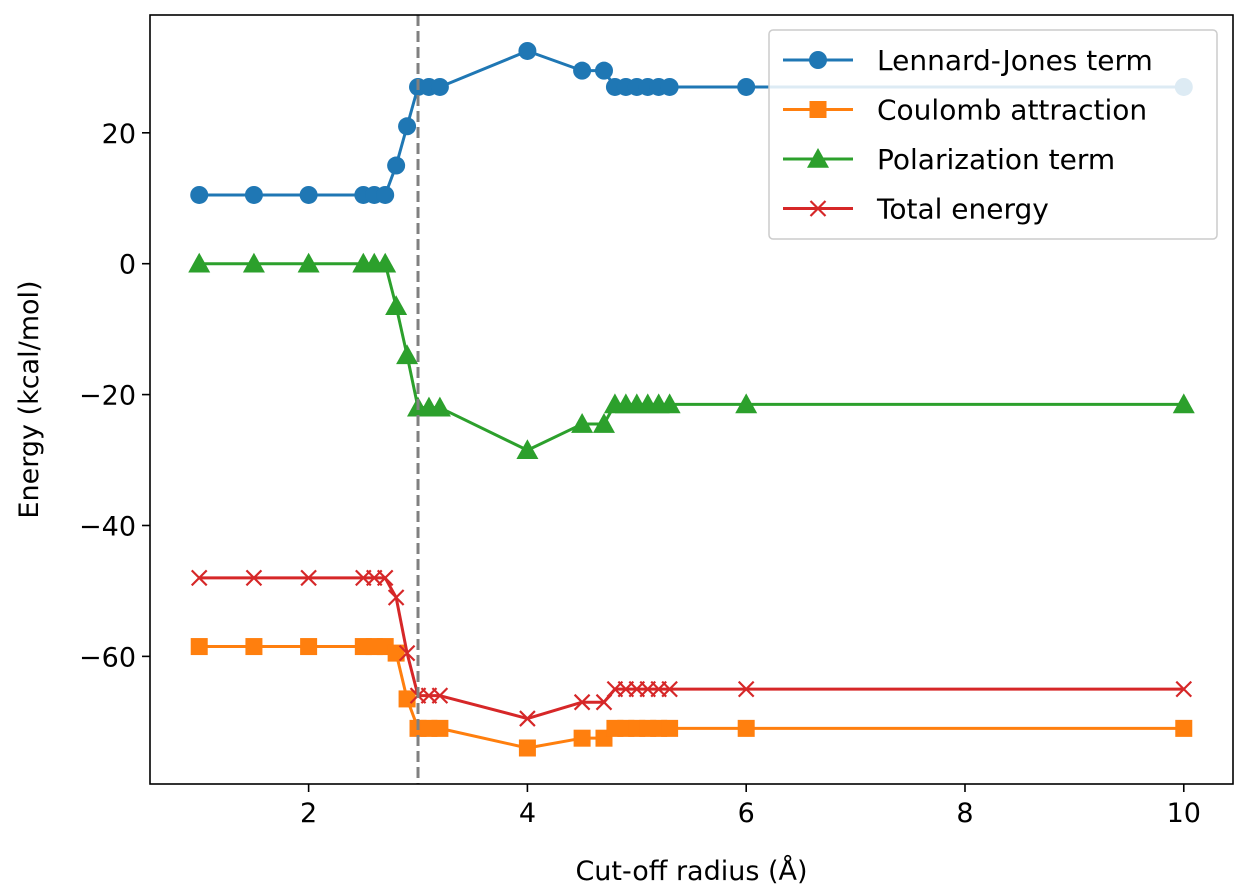 Image resolution: width=1243 pixels, height=895 pixels. What do you see at coordinates (107, 396) in the screenshot?
I see `y-tick-label: −20` at bounding box center [107, 396].